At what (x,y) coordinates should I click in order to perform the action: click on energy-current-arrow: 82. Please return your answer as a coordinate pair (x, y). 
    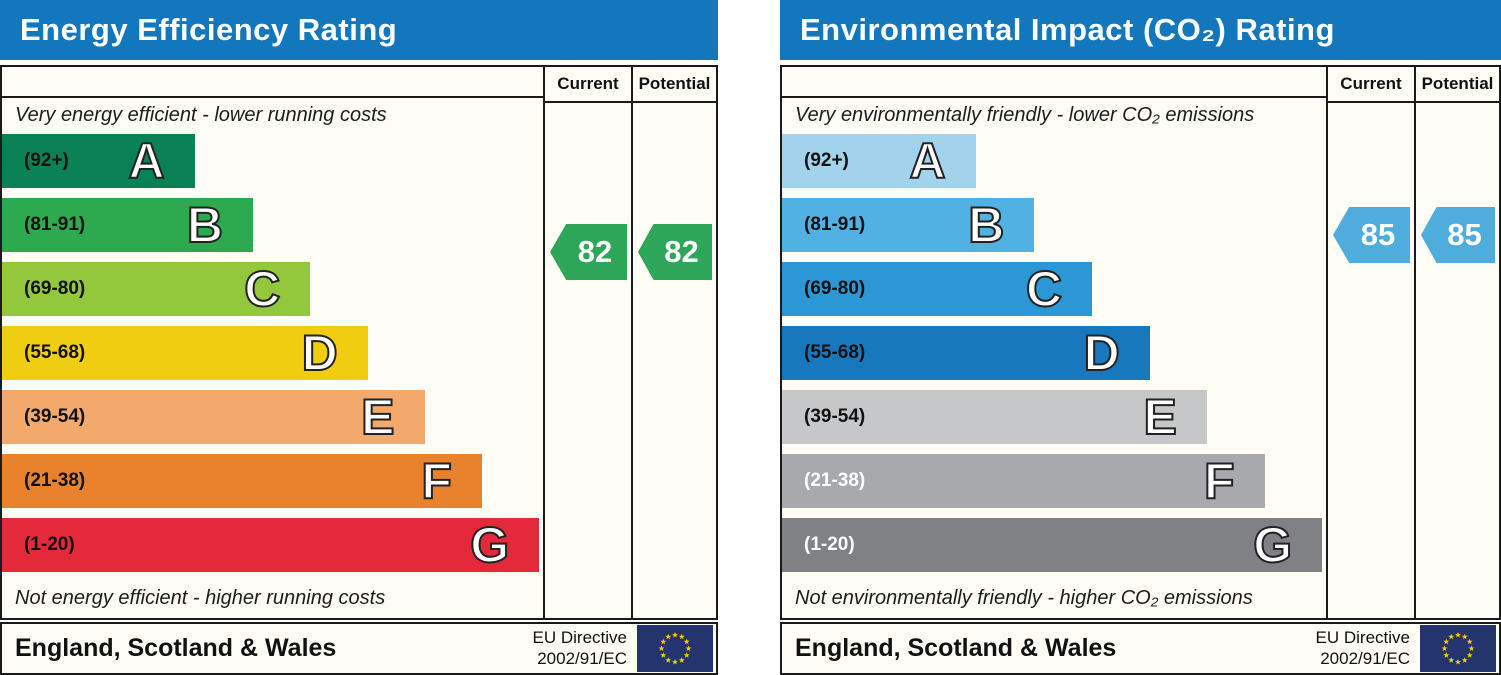
    Looking at the image, I should click on (588, 252).